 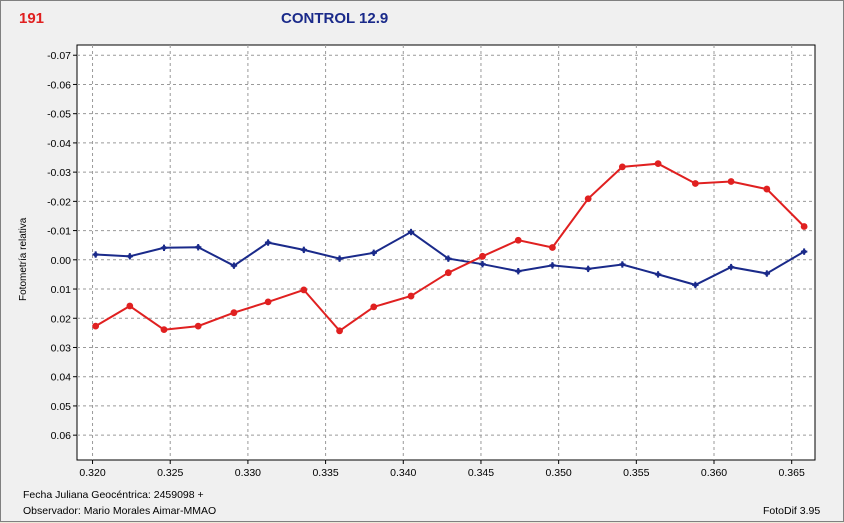 I want to click on chart-title: CONTROL 12.9, so click(x=335, y=18).